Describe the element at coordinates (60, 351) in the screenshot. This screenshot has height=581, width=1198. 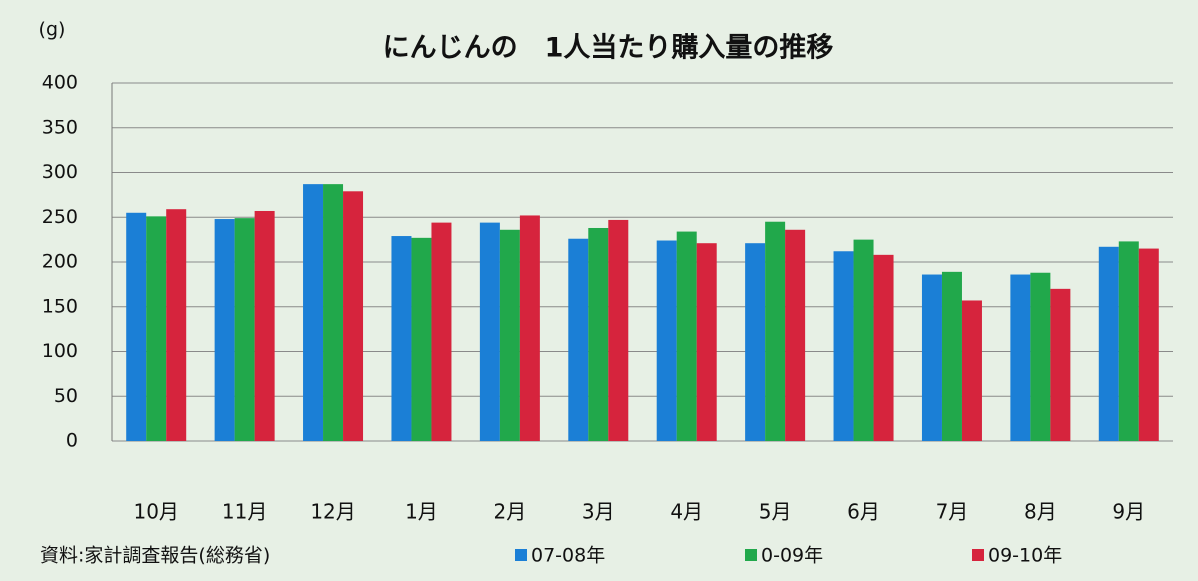
I see `y-tick-label: 100` at that location.